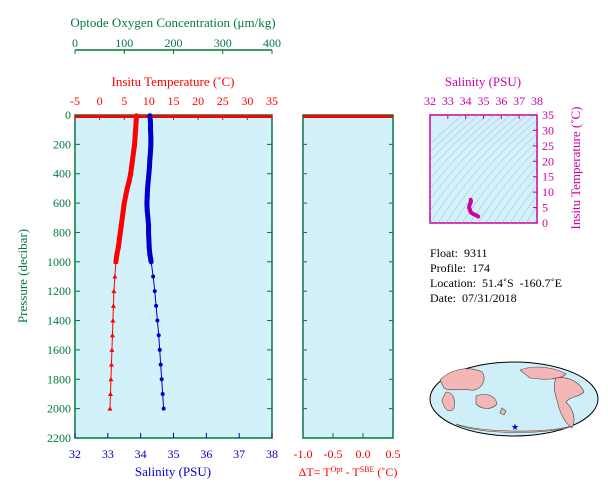 This screenshot has width=608, height=496. Describe the element at coordinates (548, 146) in the screenshot. I see `ts-temperature-tick-label: 25` at that location.